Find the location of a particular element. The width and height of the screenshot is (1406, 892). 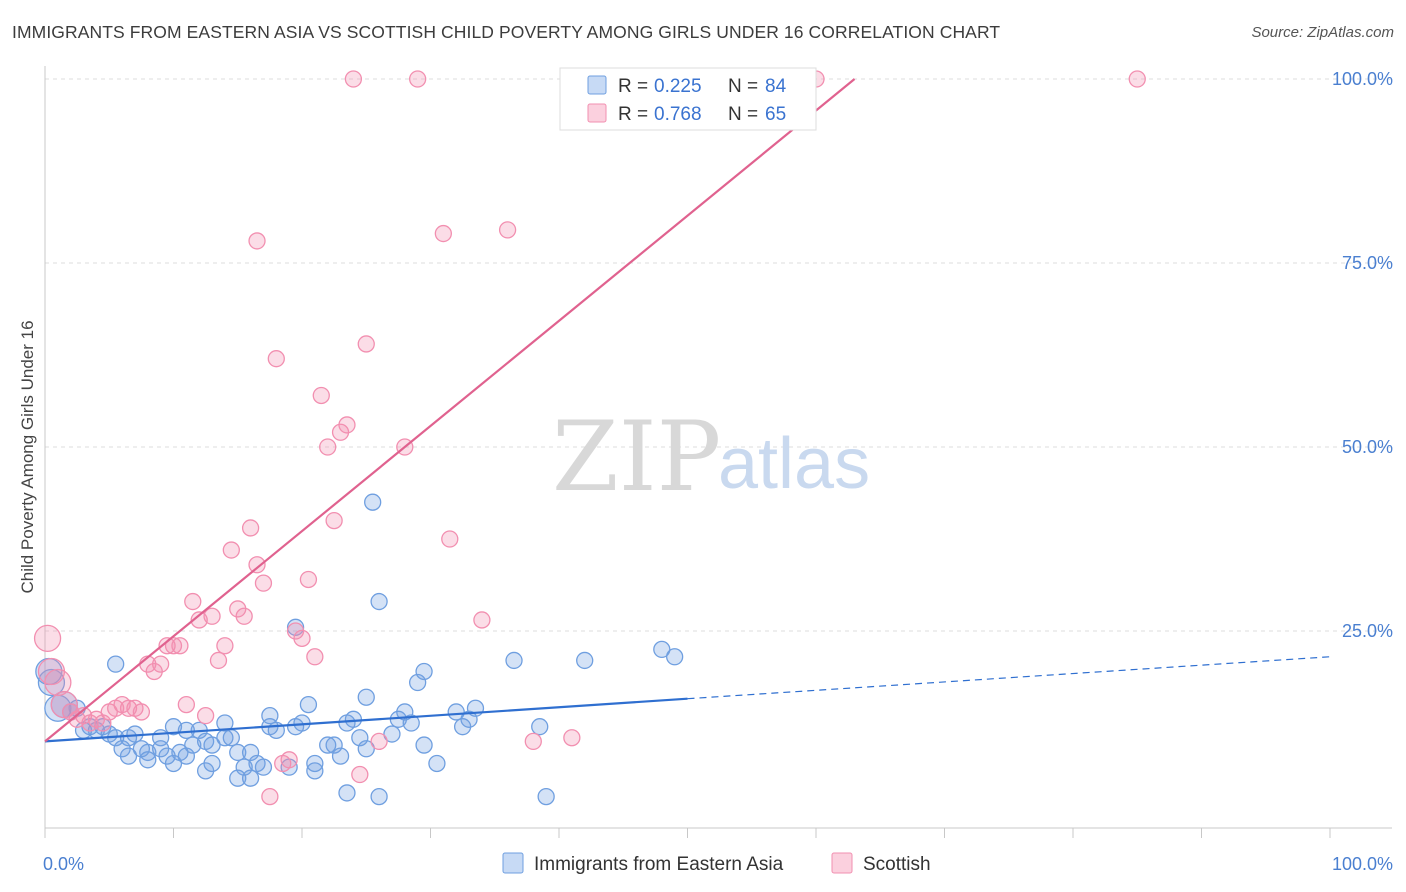

source-credit: Source: ZipAtlas.com is located at coordinates (1322, 32).